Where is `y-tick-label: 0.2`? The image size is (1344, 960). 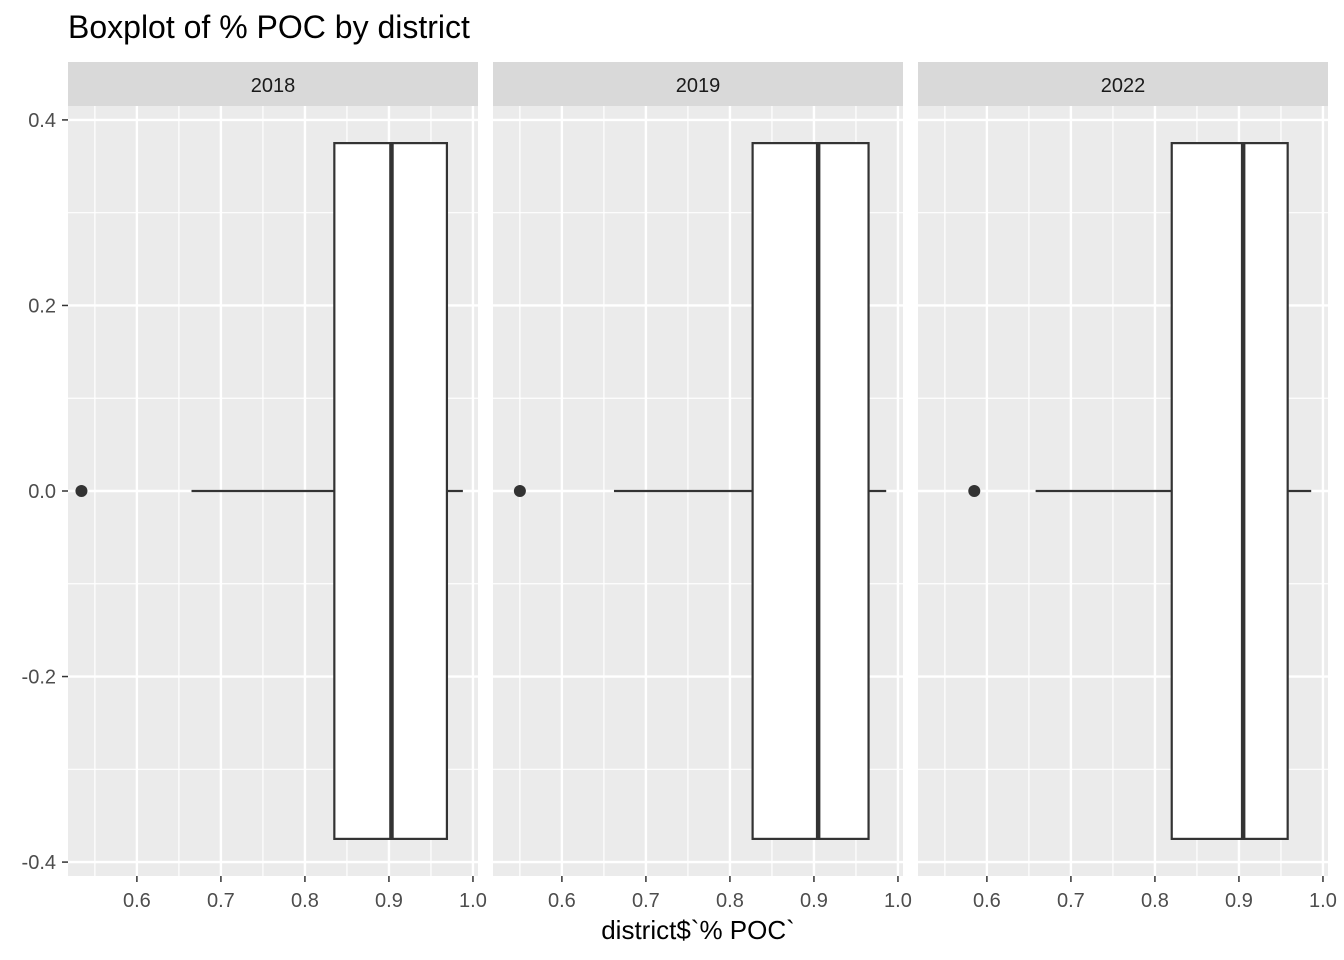
y-tick-label: 0.2 is located at coordinates (42, 306).